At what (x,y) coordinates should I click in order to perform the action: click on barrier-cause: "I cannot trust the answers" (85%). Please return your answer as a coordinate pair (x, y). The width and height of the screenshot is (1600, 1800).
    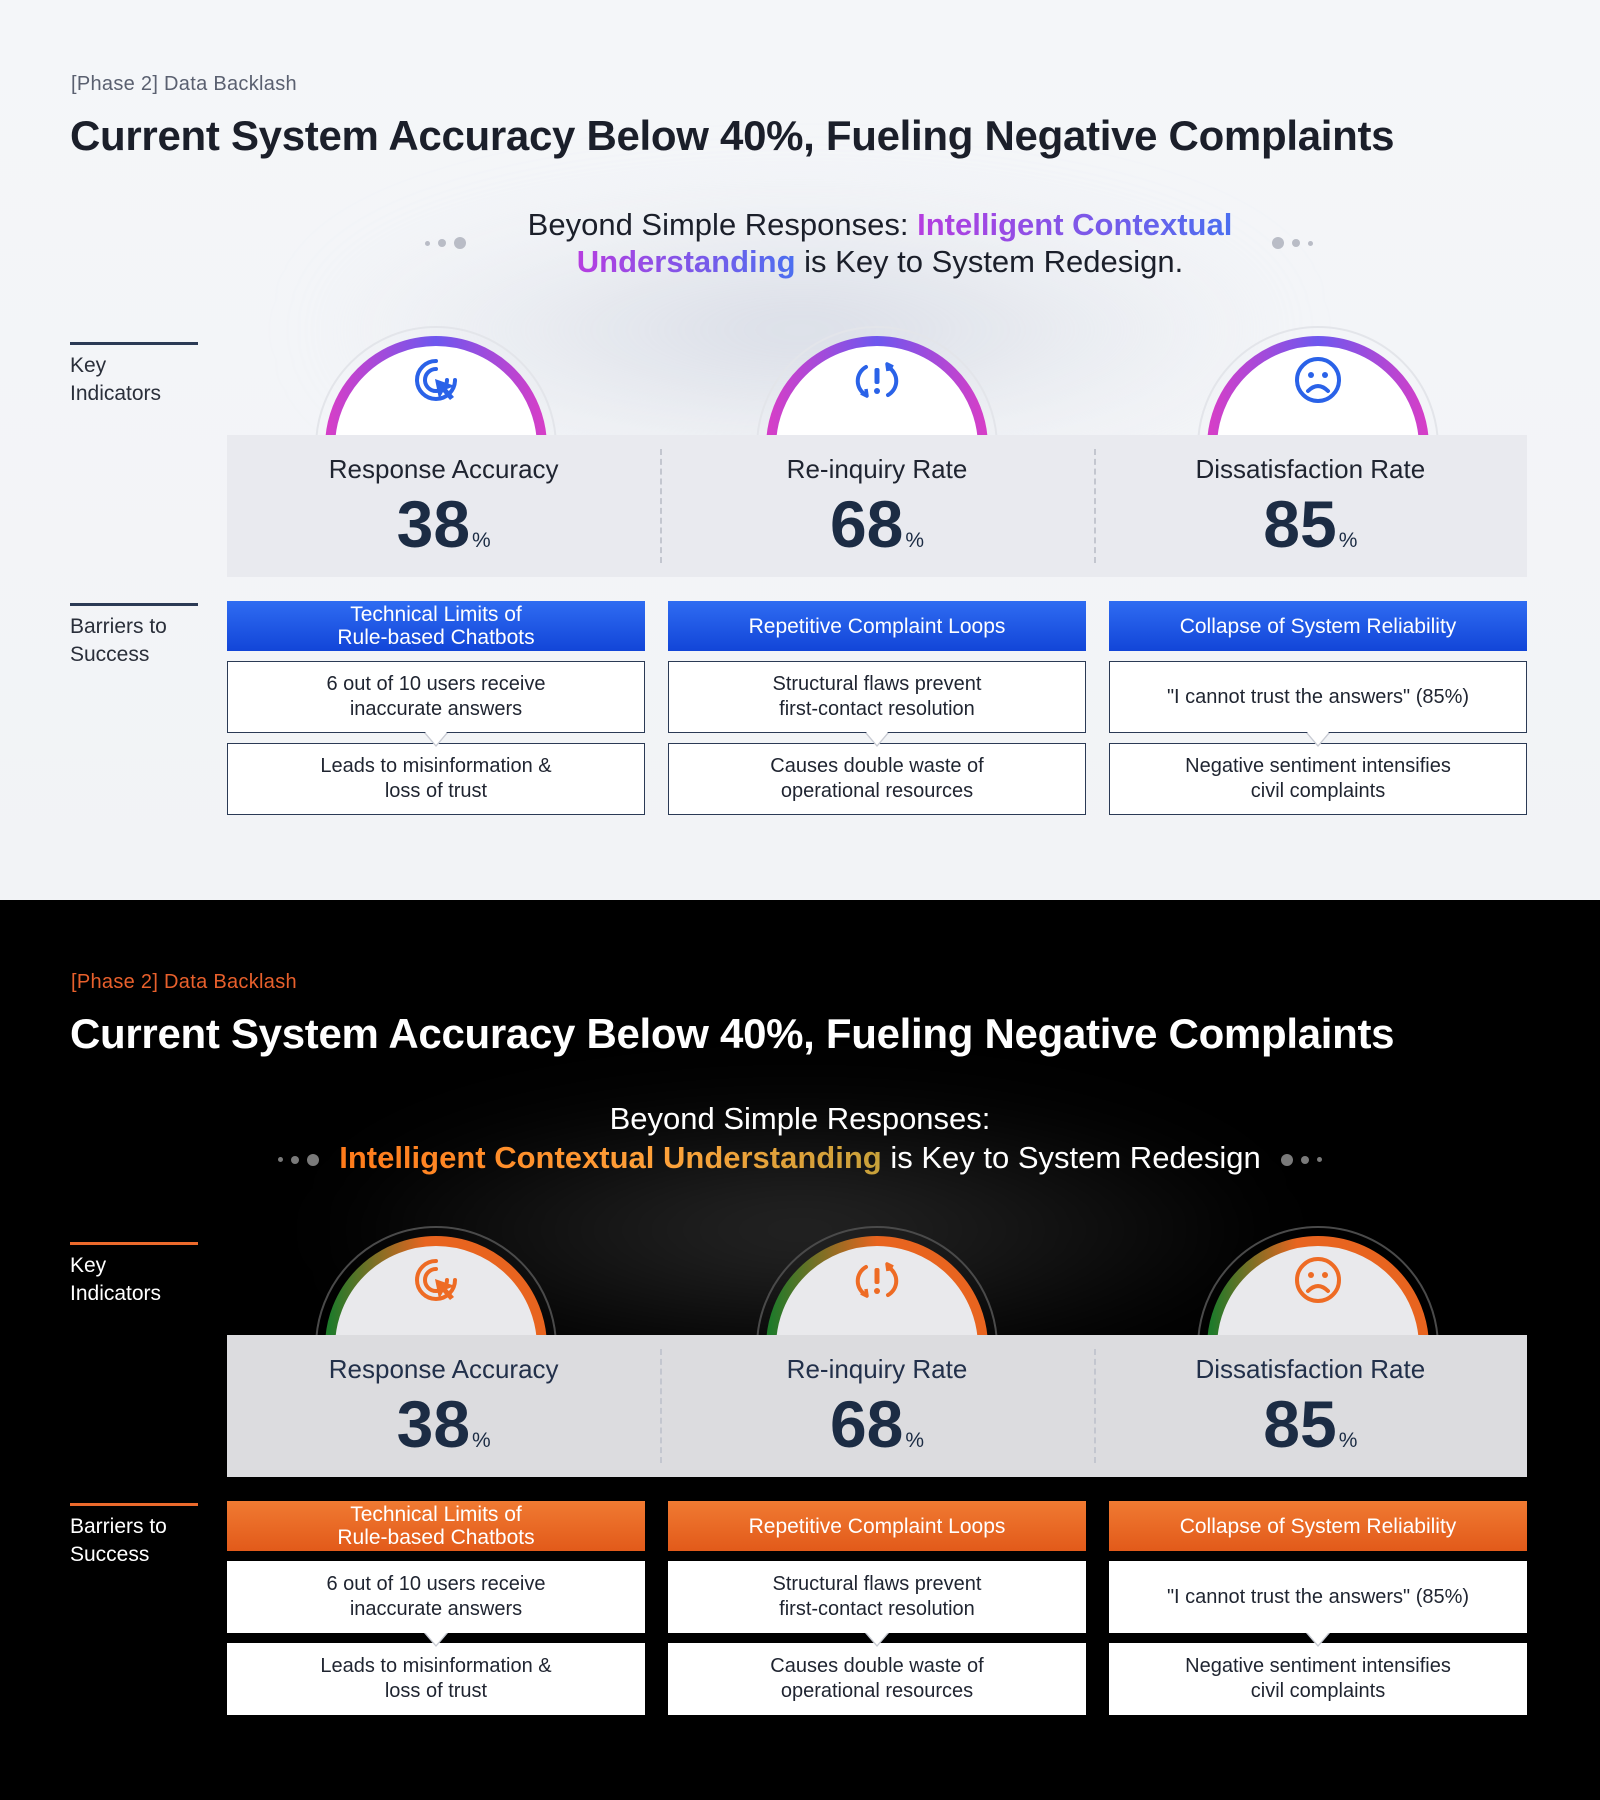
    Looking at the image, I should click on (1318, 1604).